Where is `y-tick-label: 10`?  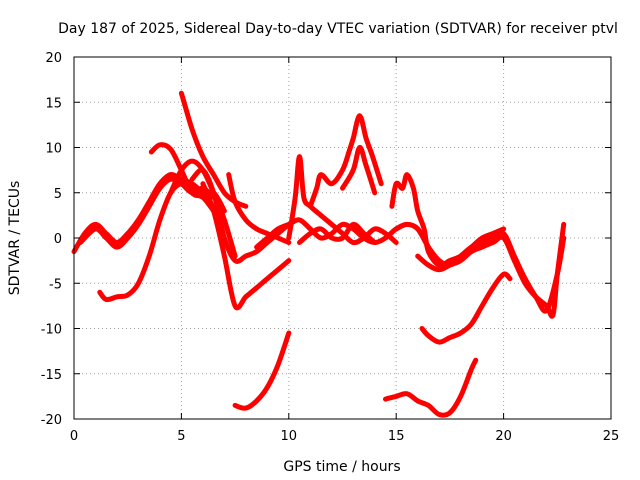 y-tick-label: 10 is located at coordinates (53, 149).